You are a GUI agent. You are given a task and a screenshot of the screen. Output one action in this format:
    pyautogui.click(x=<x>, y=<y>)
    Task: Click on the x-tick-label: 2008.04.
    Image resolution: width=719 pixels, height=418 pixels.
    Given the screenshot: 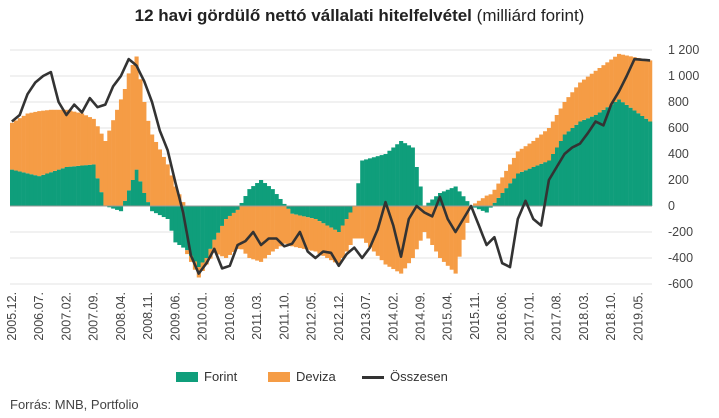 What is the action you would take?
    pyautogui.click(x=121, y=316)
    